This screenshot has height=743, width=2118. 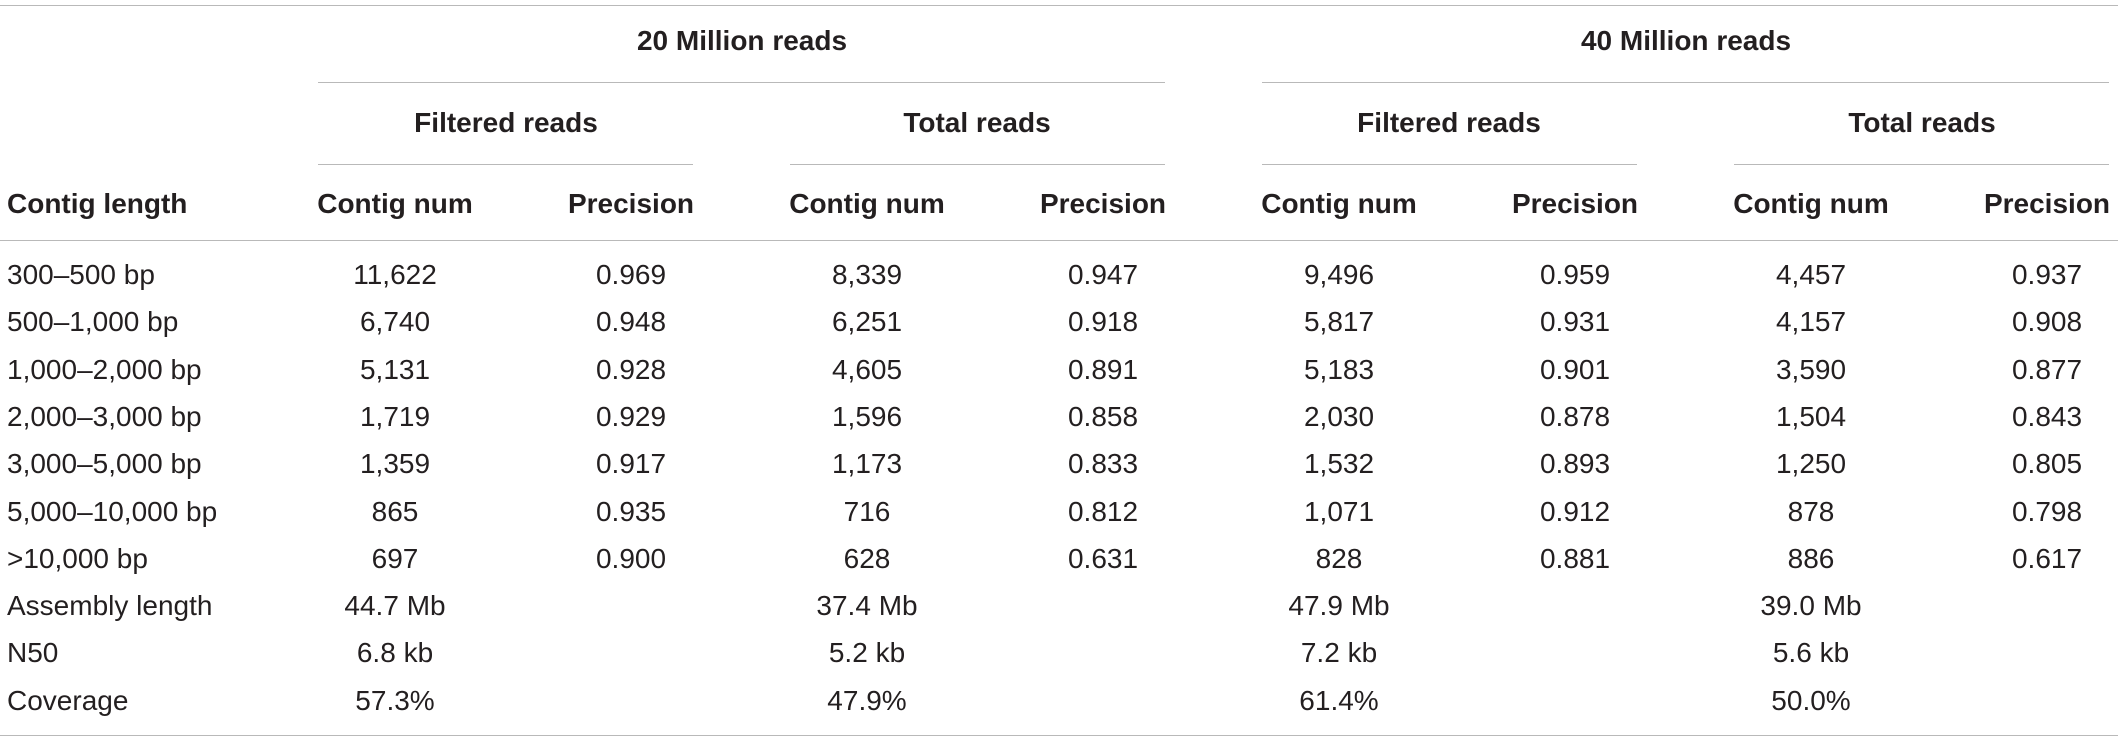 I want to click on contig-num-cell: 37.4 Mb, so click(x=867, y=606).